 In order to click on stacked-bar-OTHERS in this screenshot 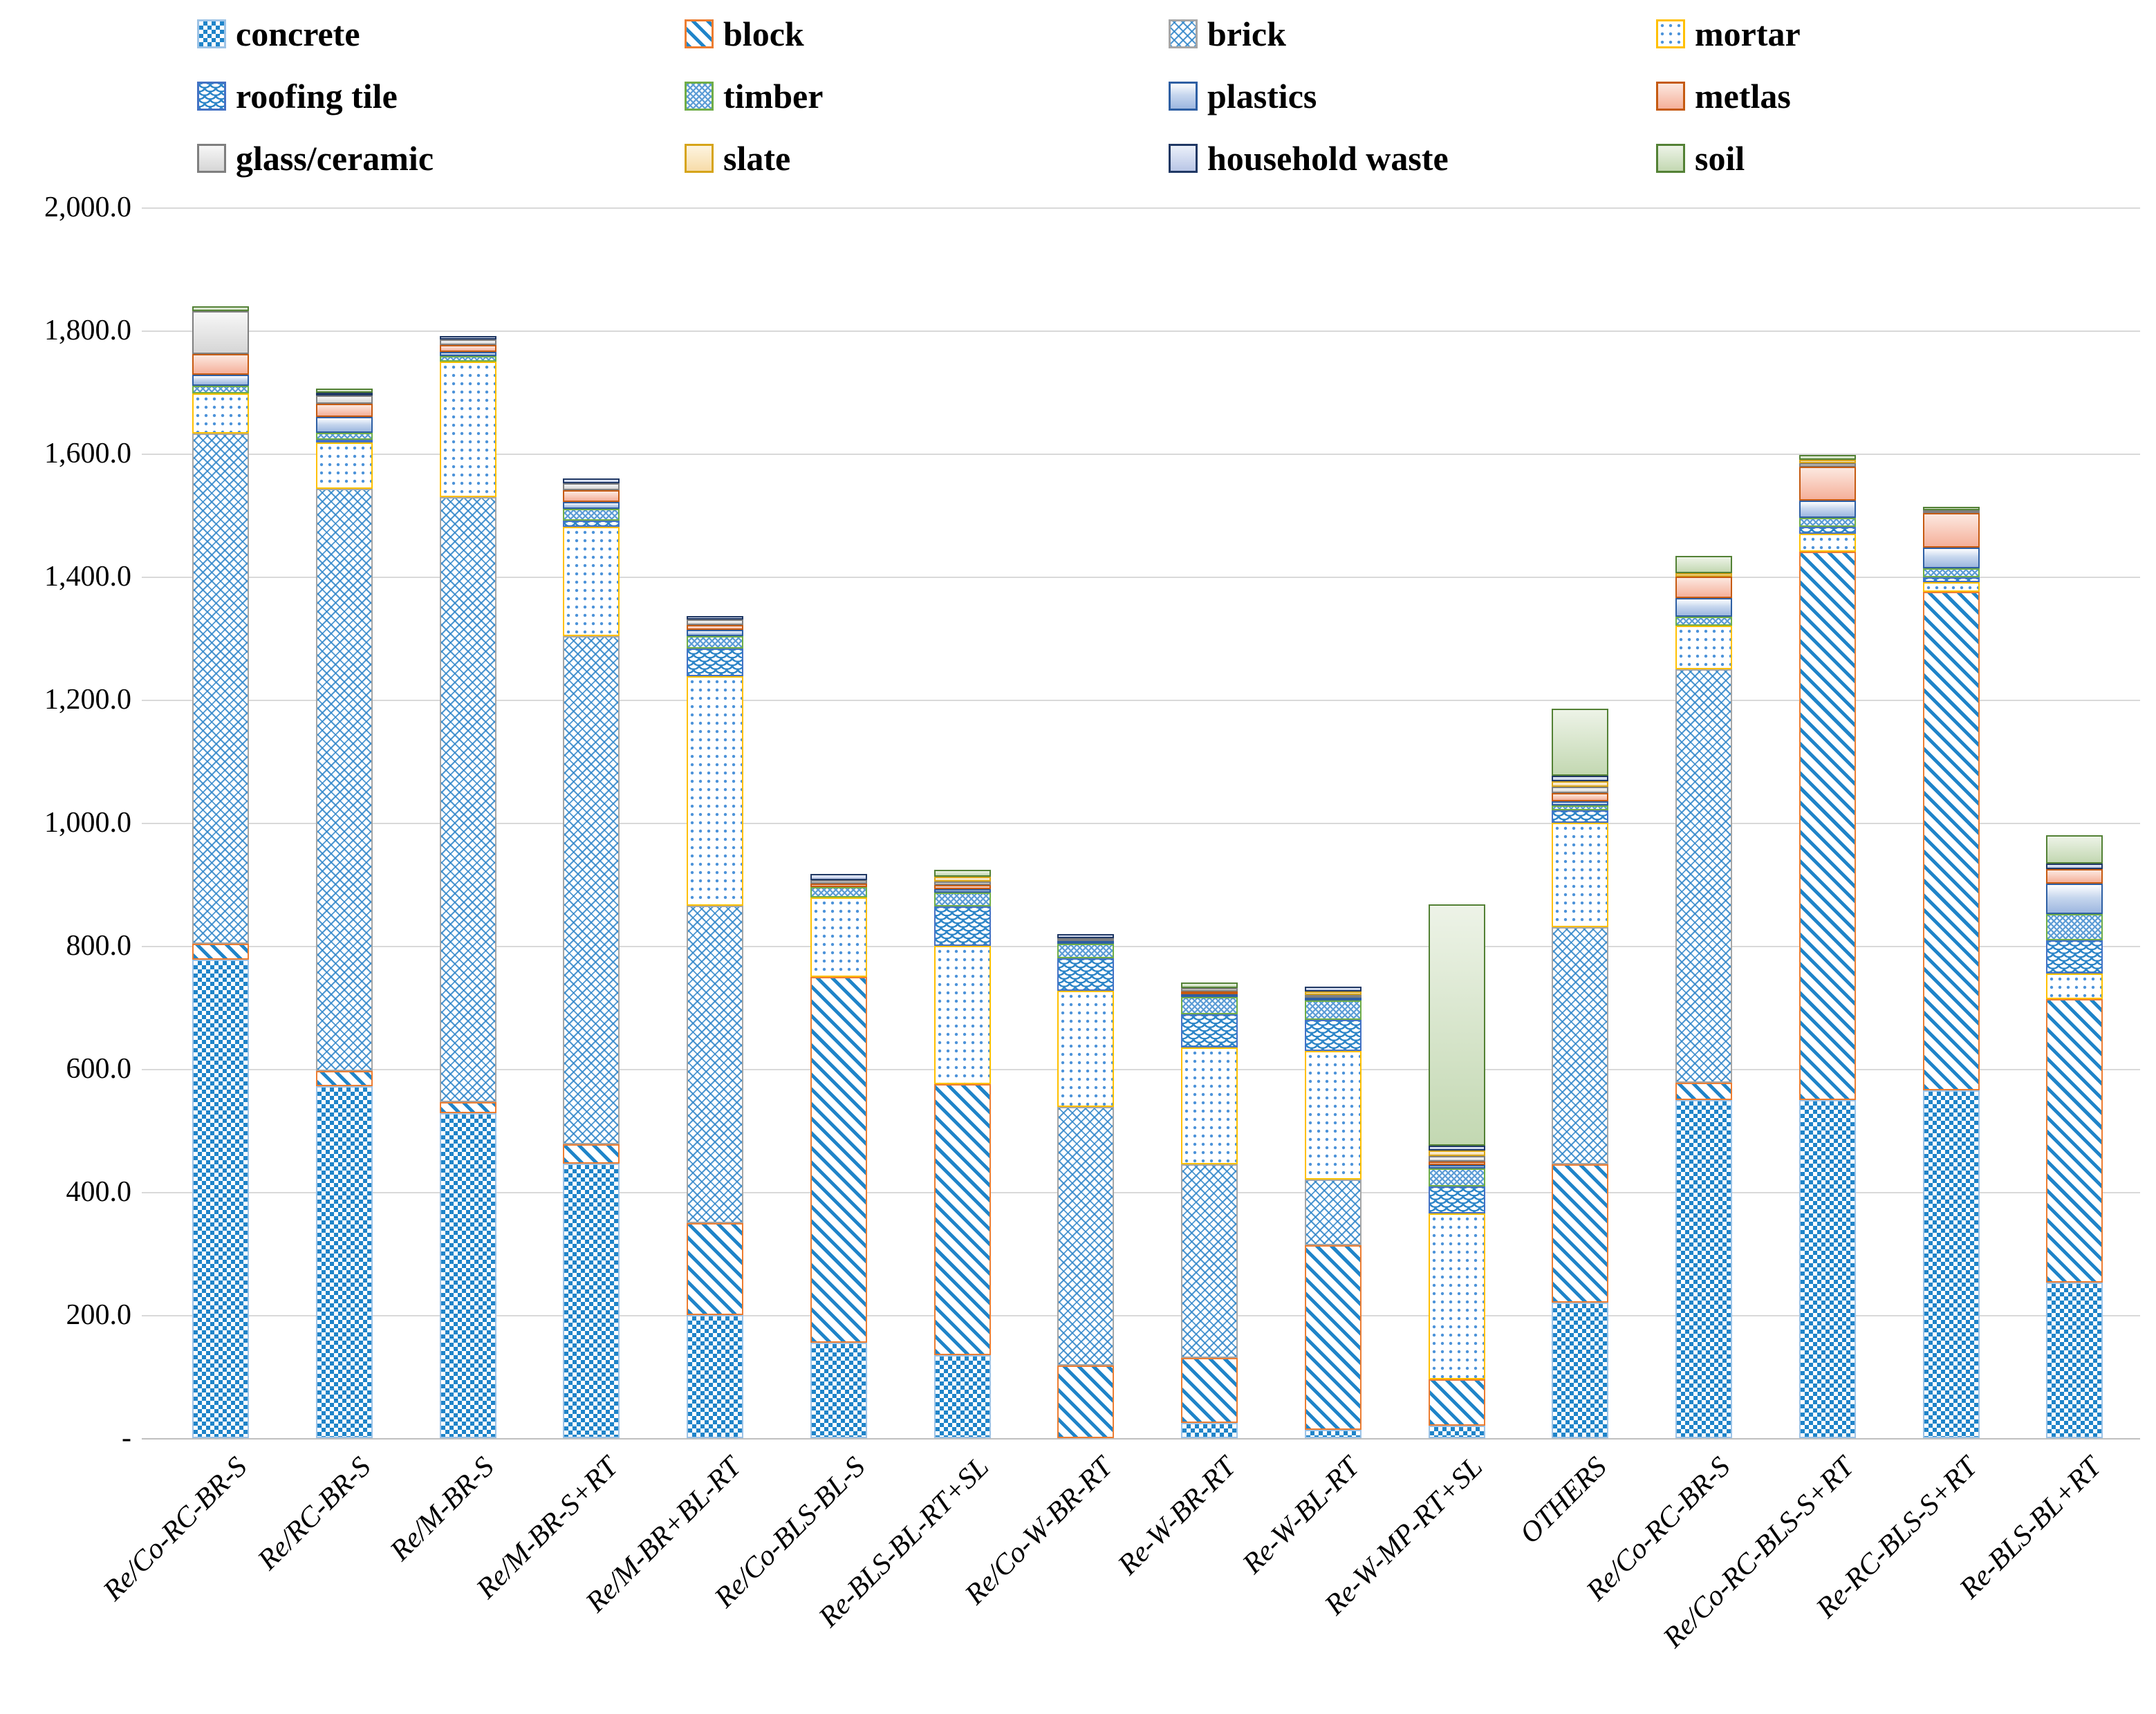, I will do `click(1580, 1073)`.